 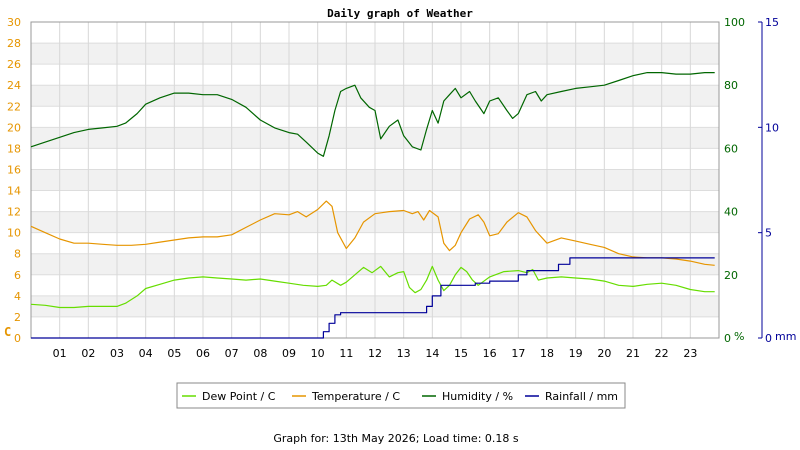 I want to click on rain-tick-label: 0, so click(x=768, y=338).